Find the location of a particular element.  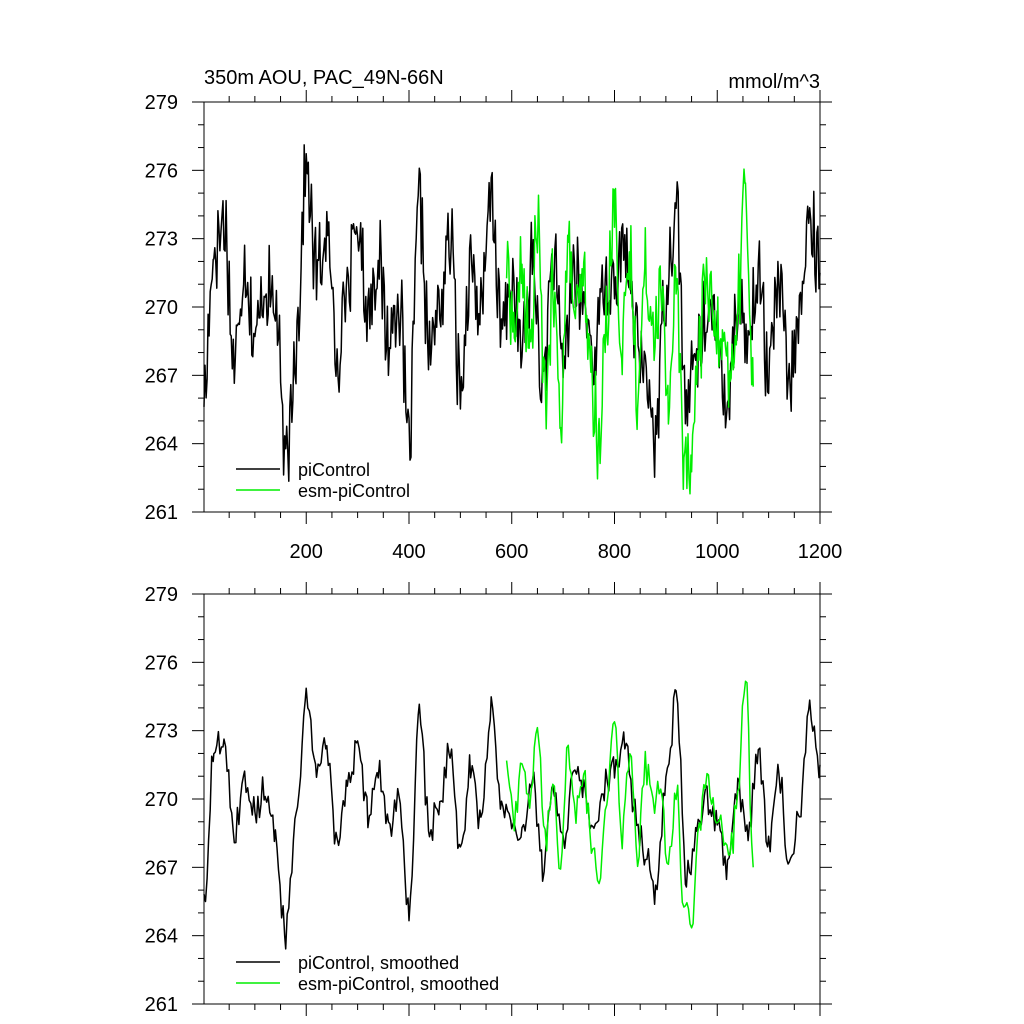

series-line-esm-picontrol is located at coordinates (629, 331).